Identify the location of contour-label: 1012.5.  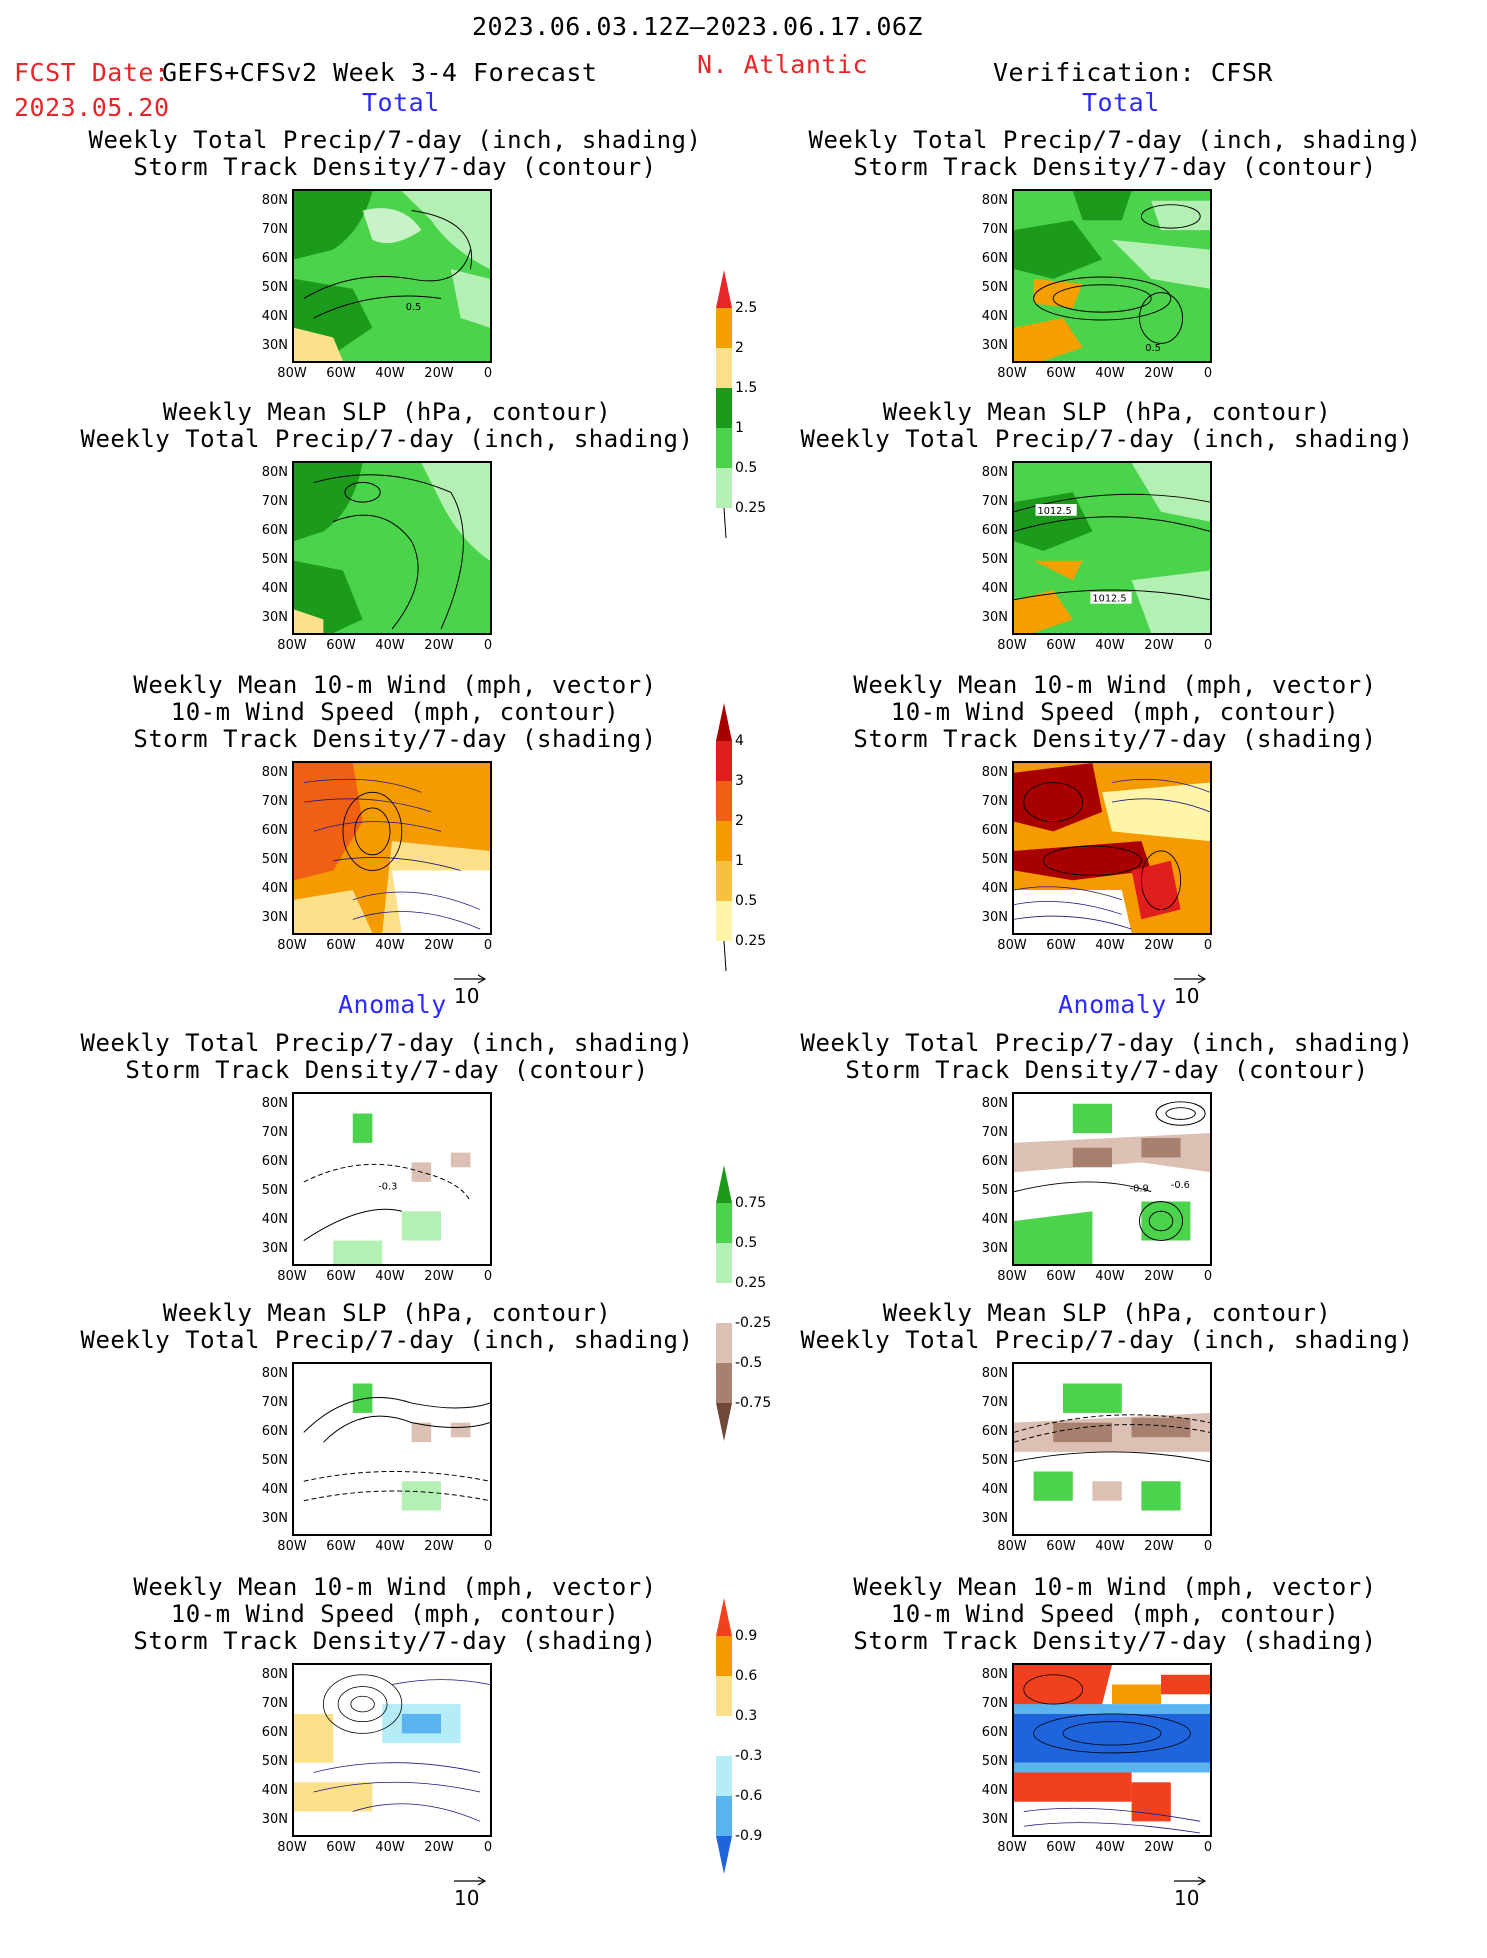
(1055, 511).